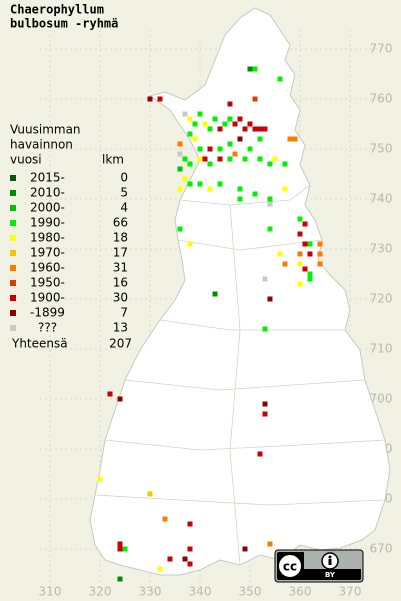 The width and height of the screenshot is (401, 601). What do you see at coordinates (47, 193) in the screenshot?
I see `legend-label: 2010-` at bounding box center [47, 193].